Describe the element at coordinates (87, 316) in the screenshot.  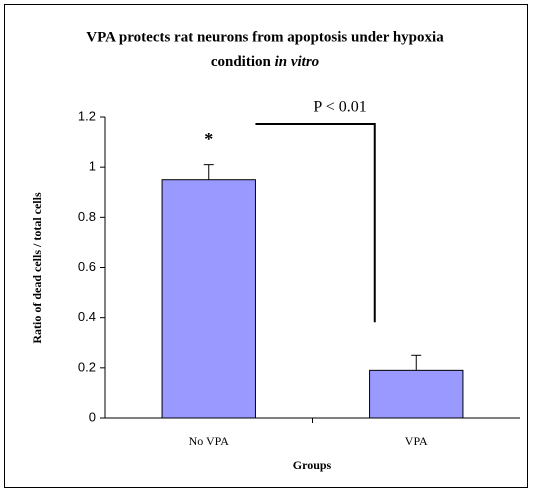
I see `y-tick-label: 0.4` at that location.